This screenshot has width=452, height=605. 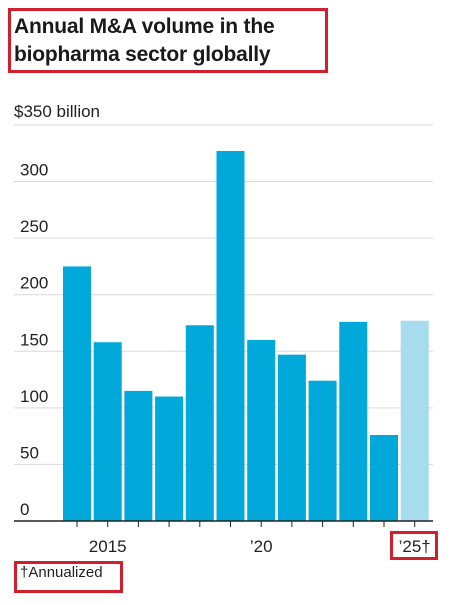 I want to click on title-highlight-box, so click(x=168, y=40).